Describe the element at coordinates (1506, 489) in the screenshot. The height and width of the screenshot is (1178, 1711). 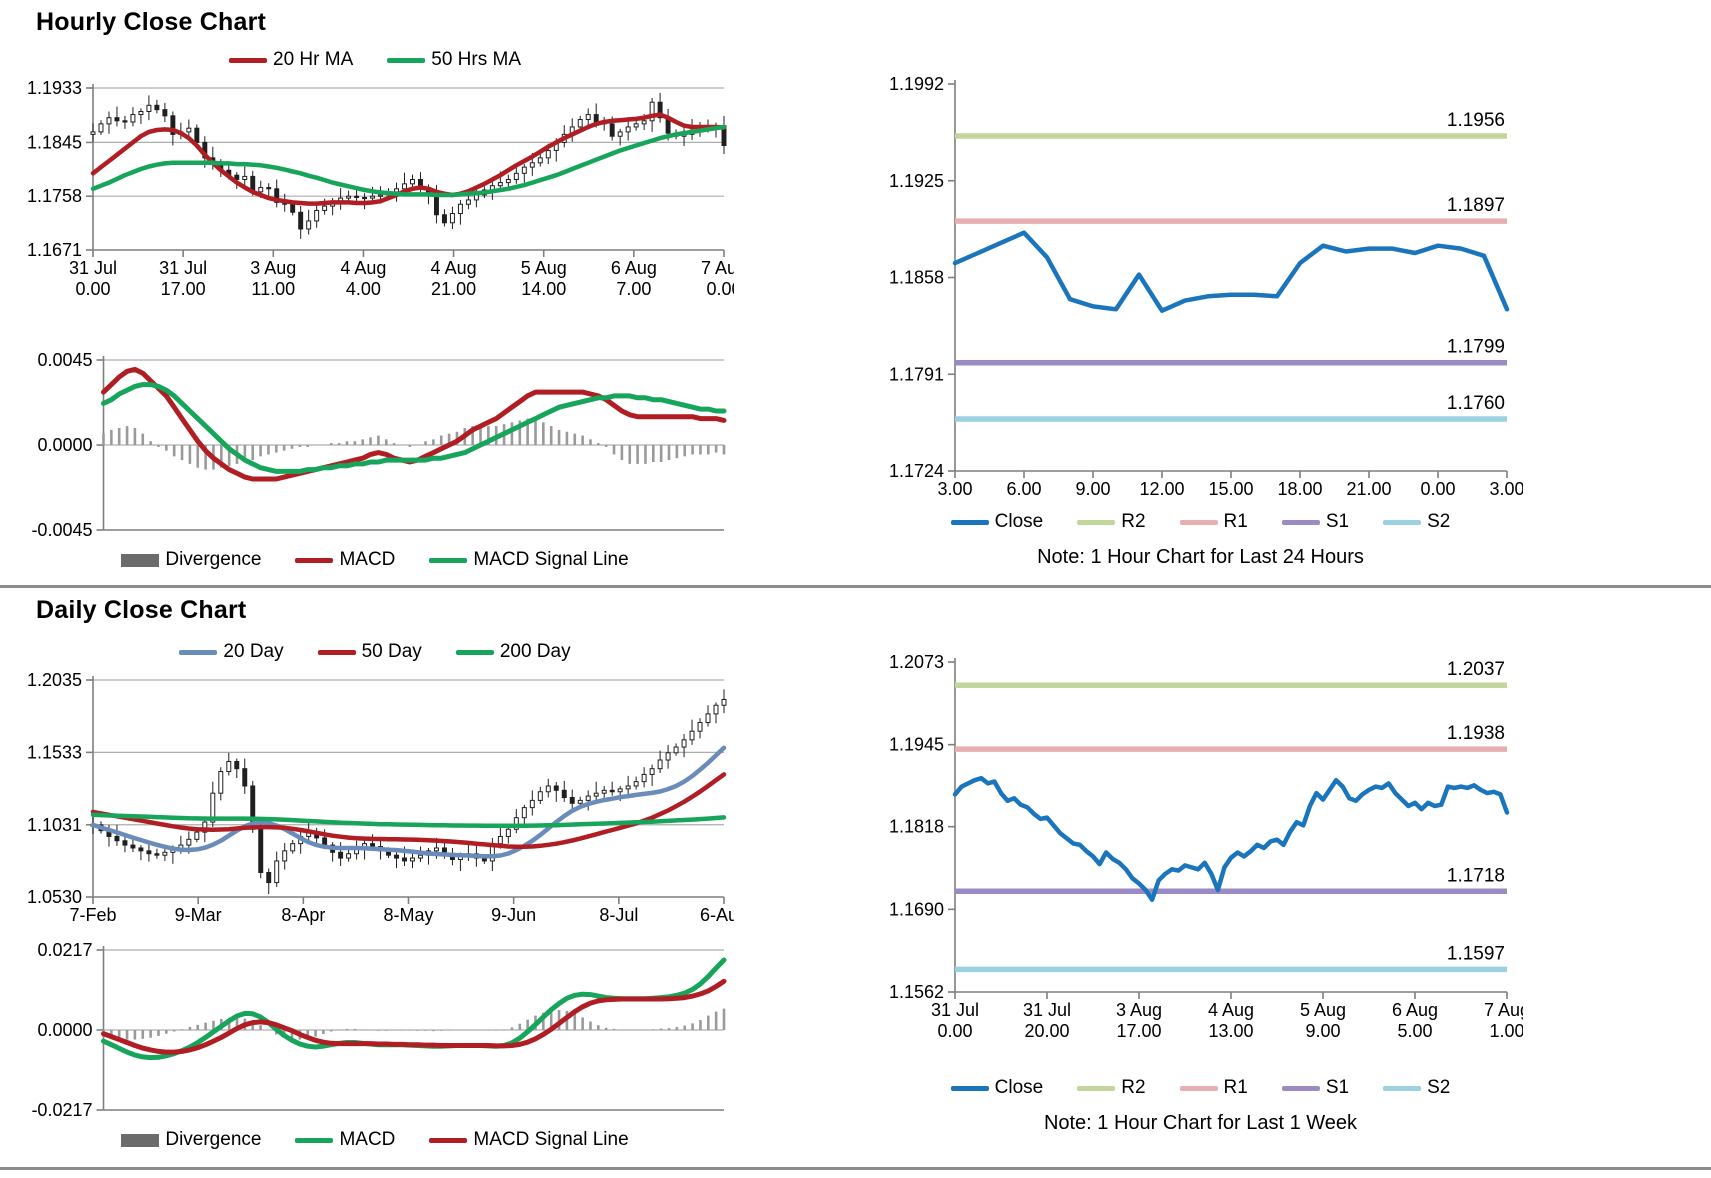
I see `svg-text: 3.00` at that location.